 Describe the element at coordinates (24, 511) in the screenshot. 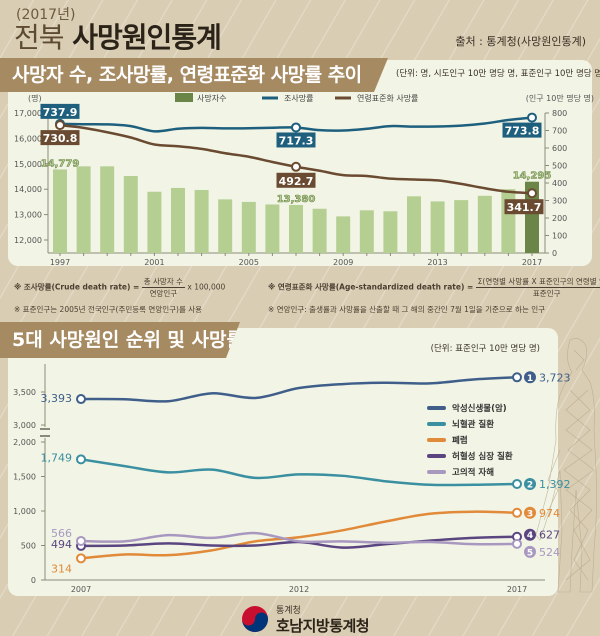

I see `y-tick-label: 1,000` at that location.